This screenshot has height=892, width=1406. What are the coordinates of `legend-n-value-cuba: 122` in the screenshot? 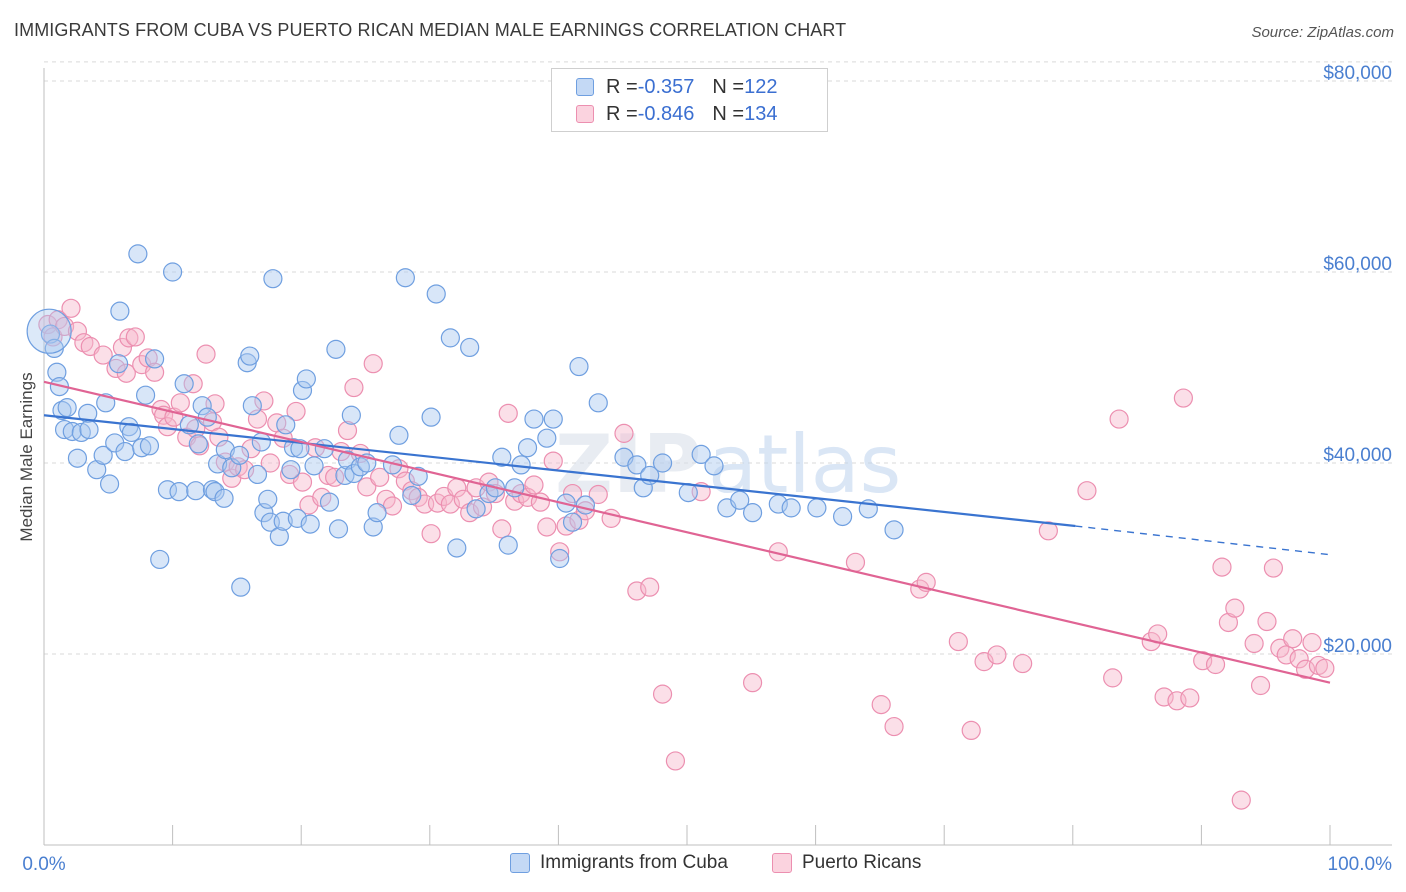 It's located at (761, 86).